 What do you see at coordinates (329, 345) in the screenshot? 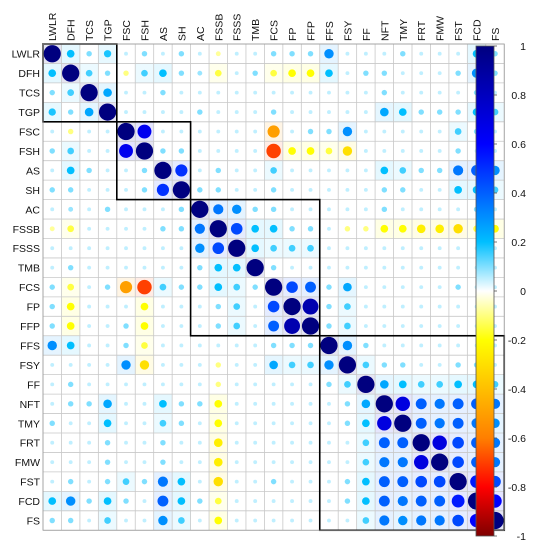
I see `corr-circle-FFS-FFS` at bounding box center [329, 345].